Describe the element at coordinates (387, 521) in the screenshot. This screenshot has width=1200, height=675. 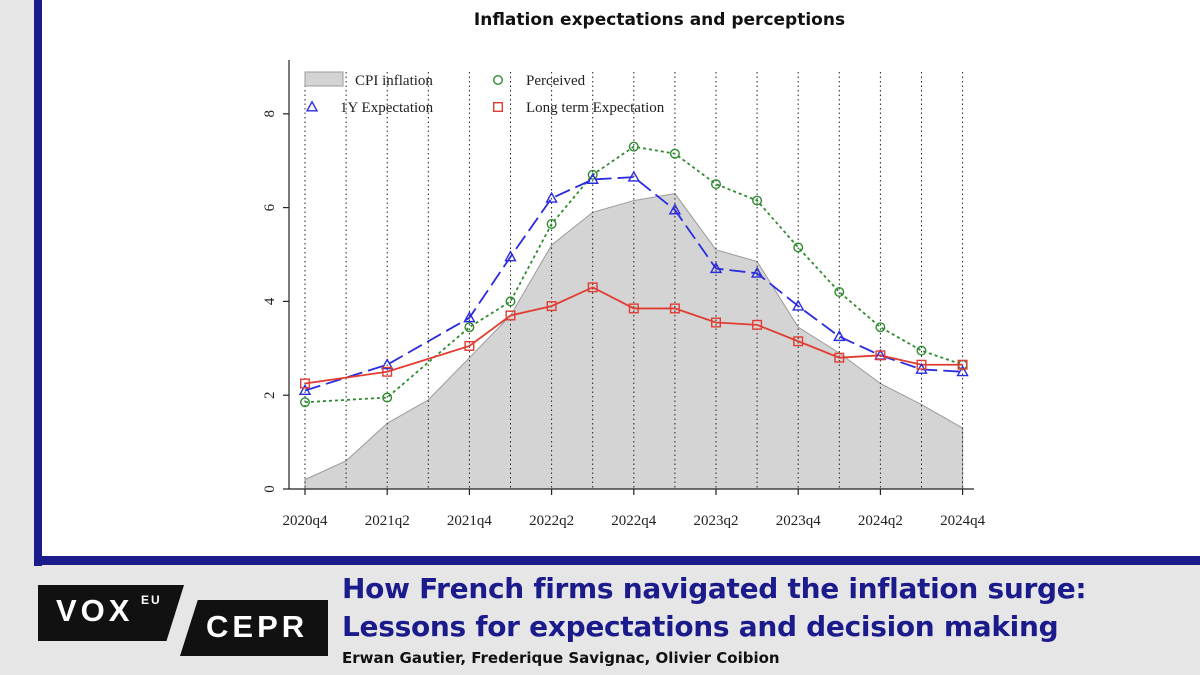
I see `x-tick-label-2021q2: 2021q2` at that location.